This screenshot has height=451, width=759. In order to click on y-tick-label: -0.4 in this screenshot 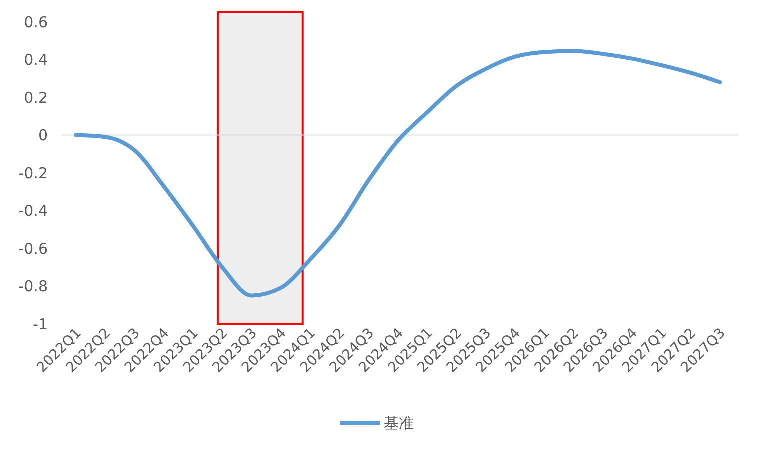, I will do `click(33, 211)`.